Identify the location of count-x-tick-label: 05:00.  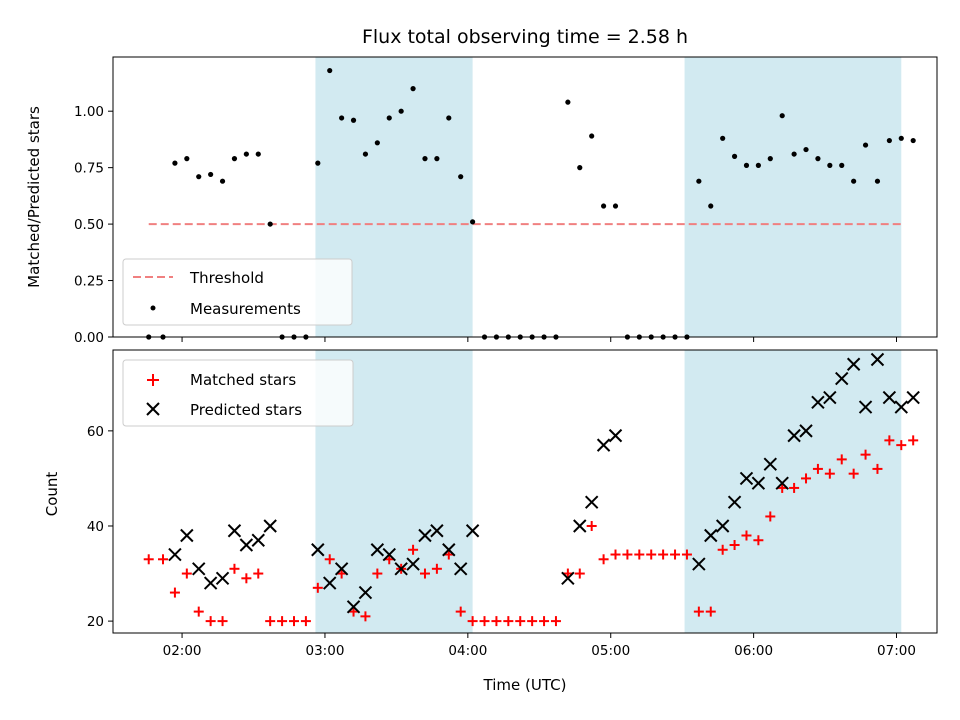
(610, 651).